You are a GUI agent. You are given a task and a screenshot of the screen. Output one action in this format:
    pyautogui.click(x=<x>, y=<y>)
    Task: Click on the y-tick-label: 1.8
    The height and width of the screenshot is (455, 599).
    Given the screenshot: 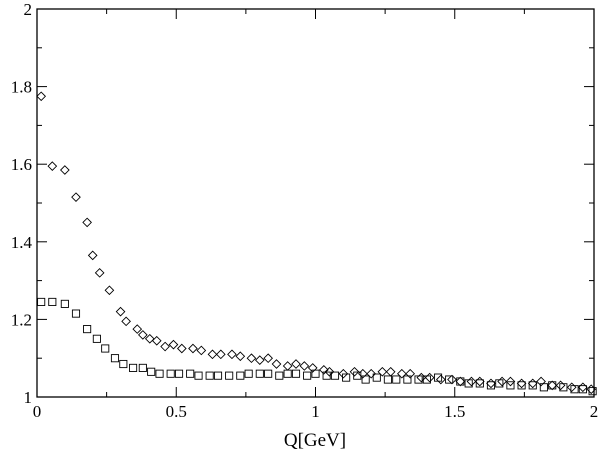 What is the action you would take?
    pyautogui.click(x=21, y=87)
    